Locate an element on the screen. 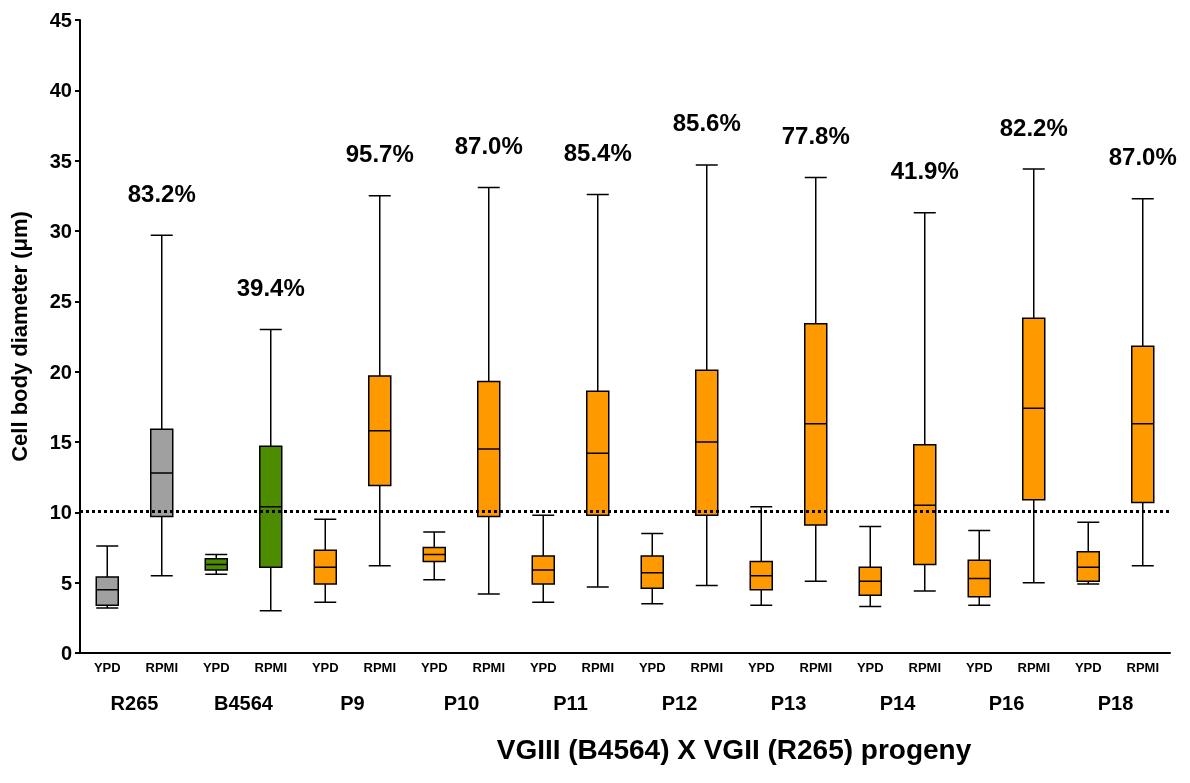 The width and height of the screenshot is (1190, 783). annotation: 77.8% is located at coordinates (815, 136).